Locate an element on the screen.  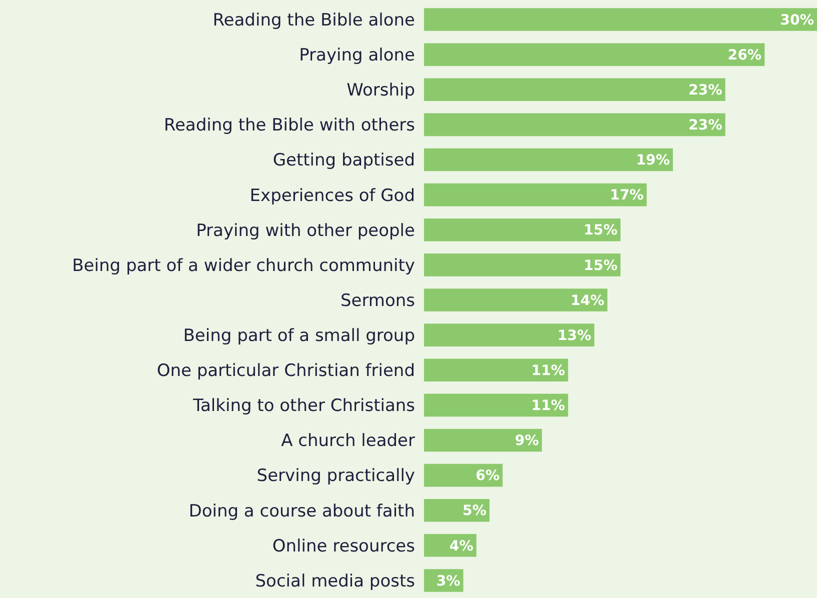
data-label: 17% is located at coordinates (627, 196).